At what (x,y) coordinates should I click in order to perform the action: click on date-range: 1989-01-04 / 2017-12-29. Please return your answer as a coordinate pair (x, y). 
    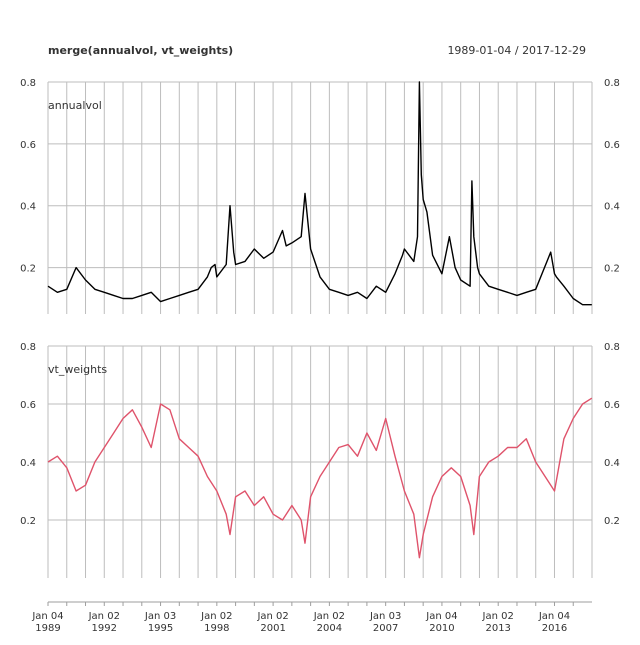
    Looking at the image, I should click on (516, 50).